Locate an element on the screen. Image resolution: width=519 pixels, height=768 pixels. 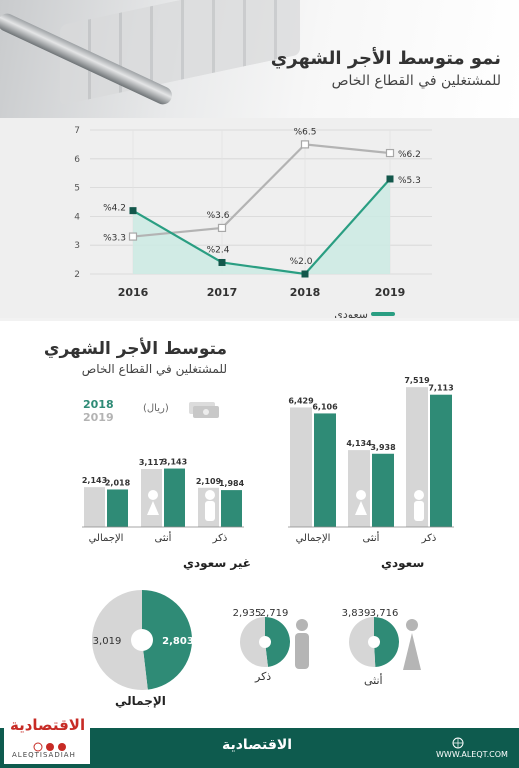
bar-value-label: 3,938 is located at coordinates (383, 447).